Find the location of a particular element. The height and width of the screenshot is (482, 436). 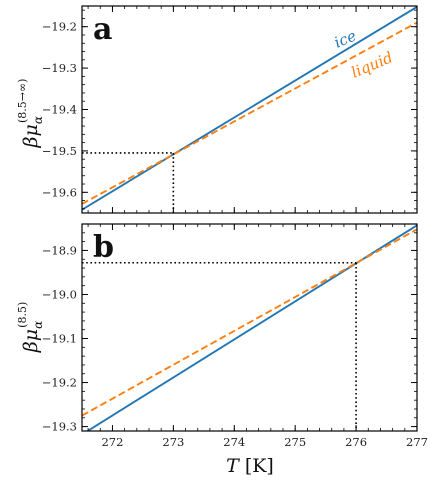

panel-a-ylabel-symbol: βμ is located at coordinates (31, 136).